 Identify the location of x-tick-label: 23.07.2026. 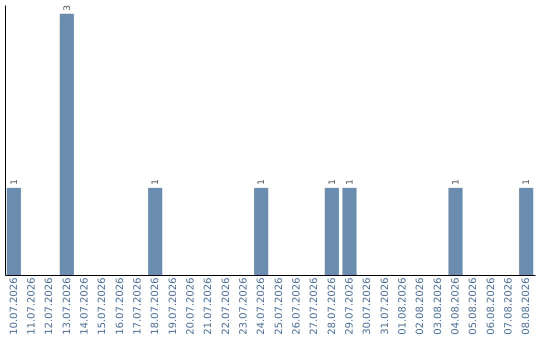
(244, 306).